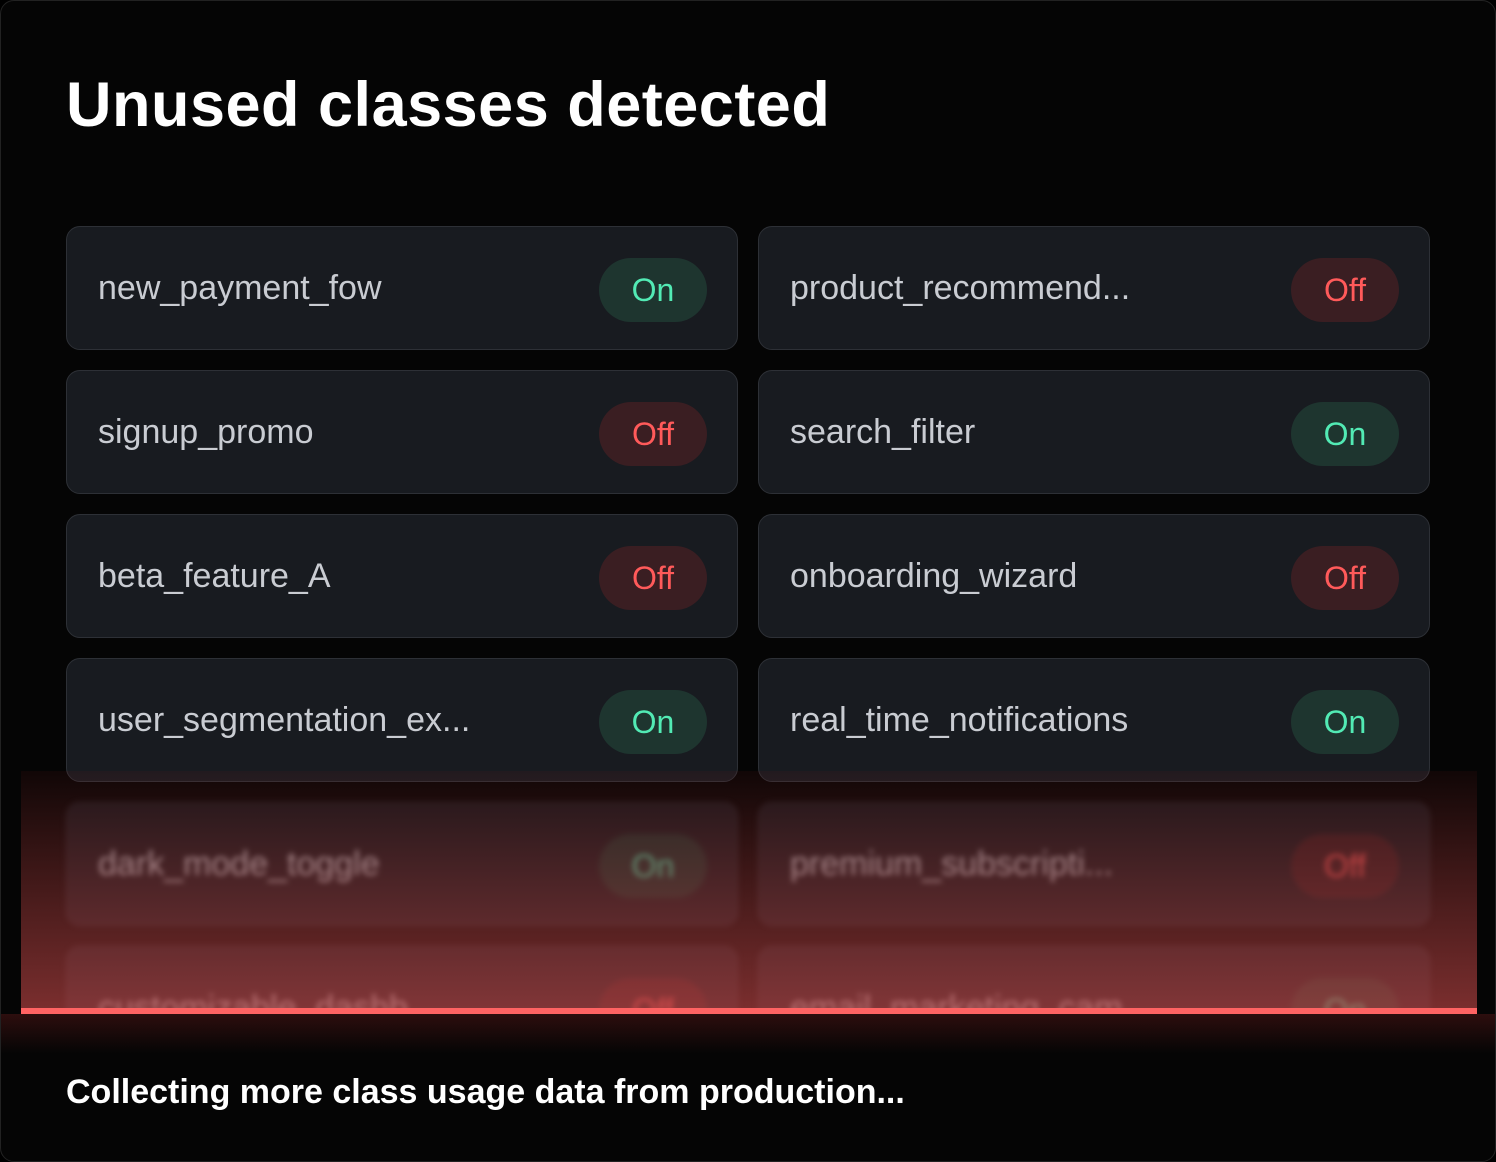 The width and height of the screenshot is (1496, 1162). What do you see at coordinates (883, 432) in the screenshot?
I see `class-name: search_filter` at bounding box center [883, 432].